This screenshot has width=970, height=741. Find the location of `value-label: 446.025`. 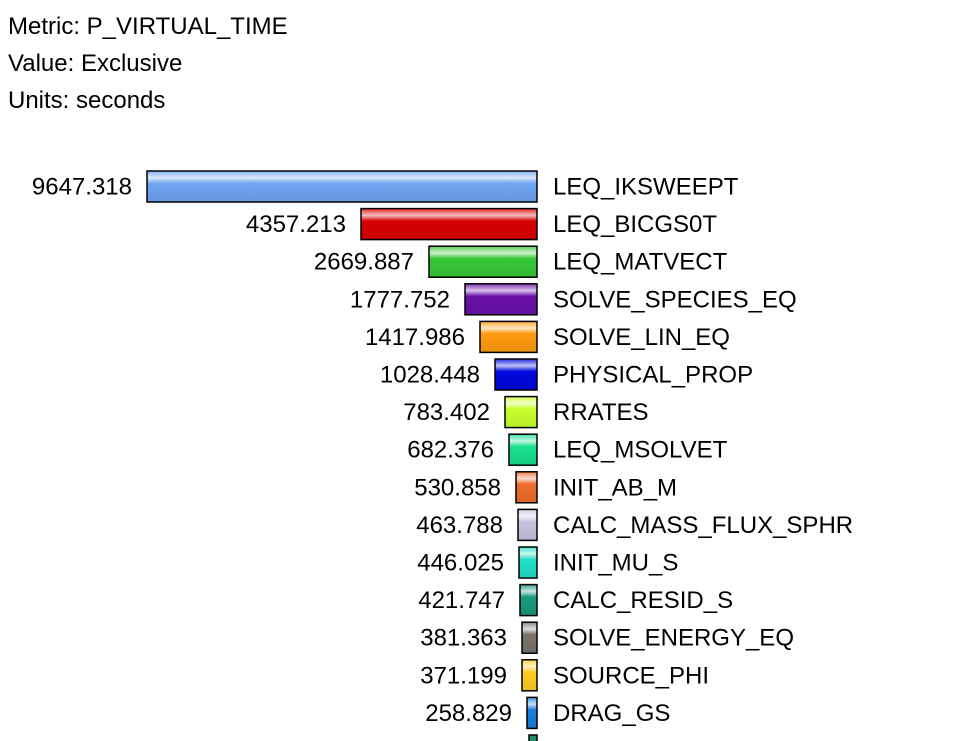

value-label: 446.025 is located at coordinates (460, 563).